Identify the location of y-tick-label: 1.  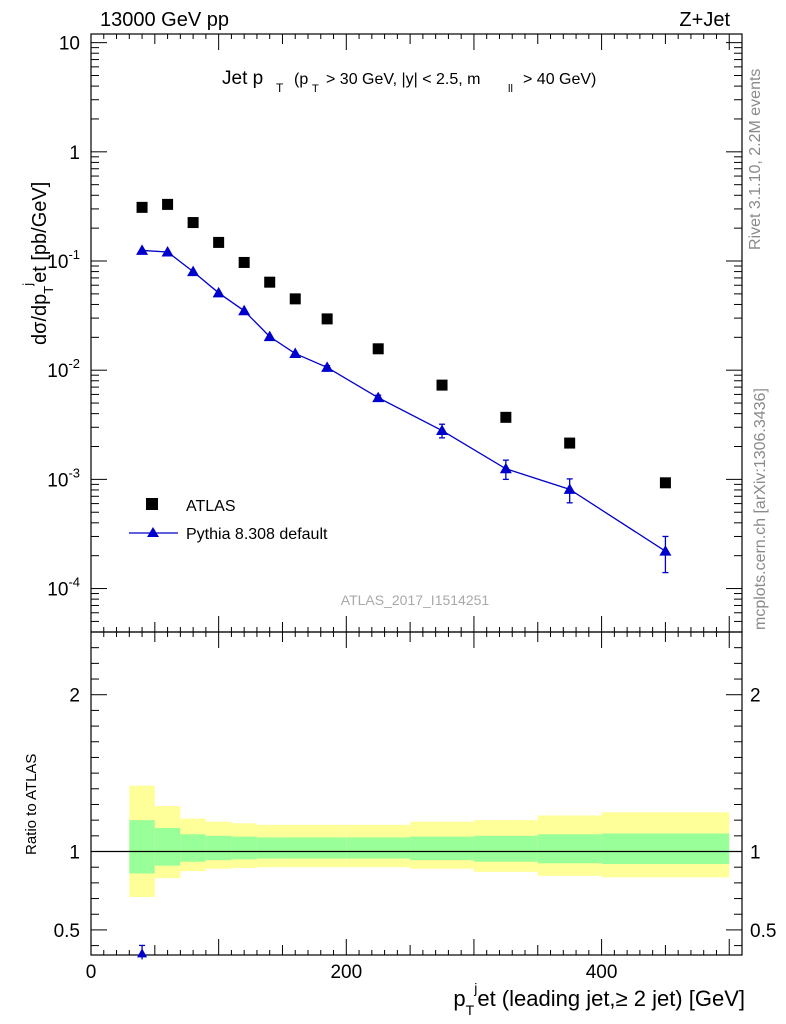
(74, 153).